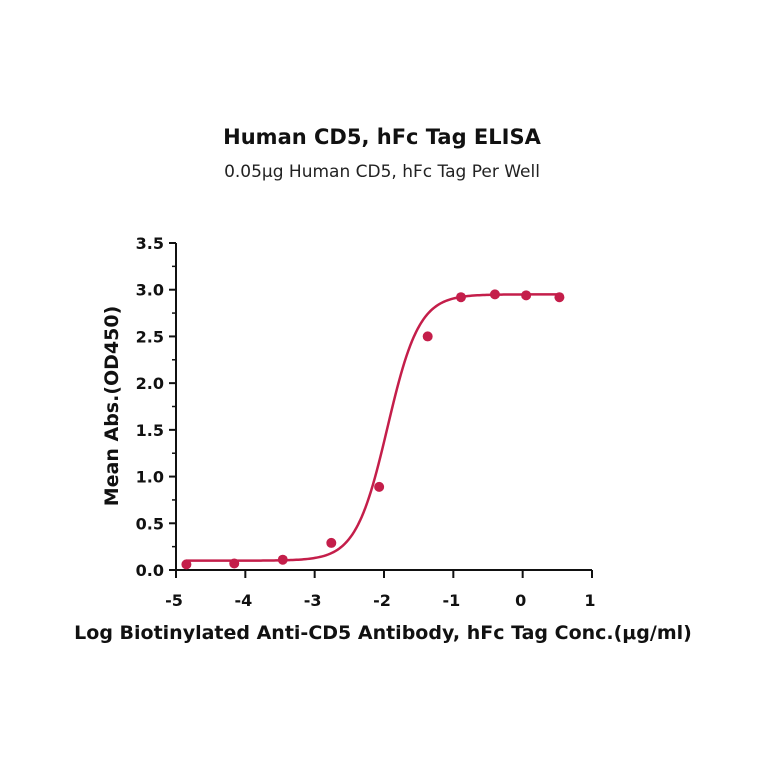  What do you see at coordinates (150, 477) in the screenshot?
I see `y-tick-label: 1.0` at bounding box center [150, 477].